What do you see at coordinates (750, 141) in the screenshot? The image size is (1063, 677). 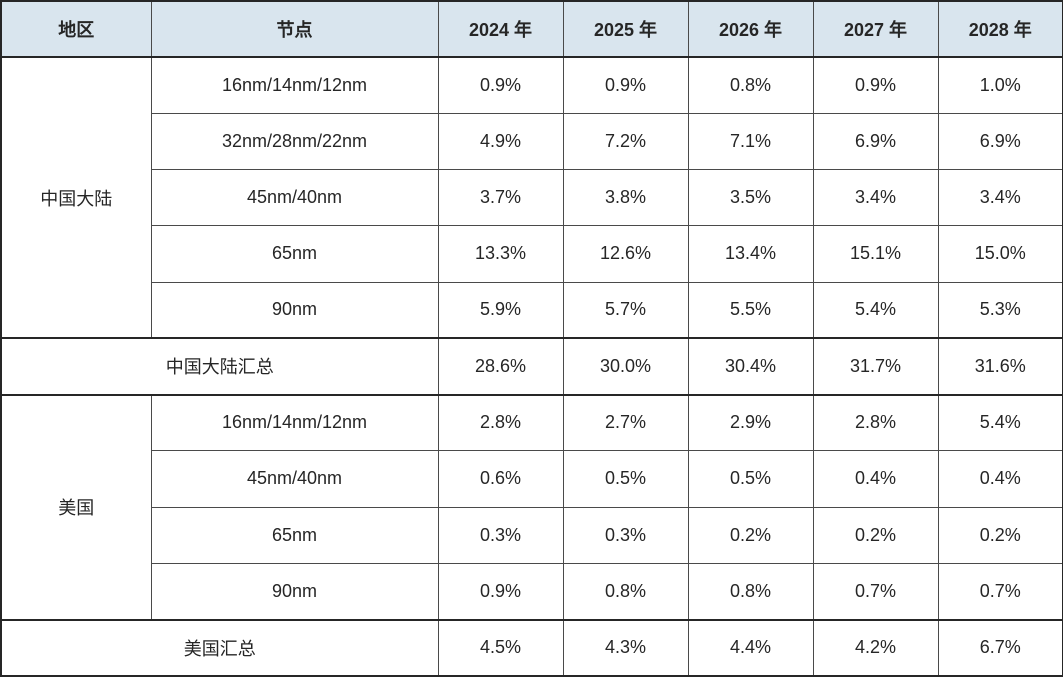 I see `value-cell: 7.1%` at bounding box center [750, 141].